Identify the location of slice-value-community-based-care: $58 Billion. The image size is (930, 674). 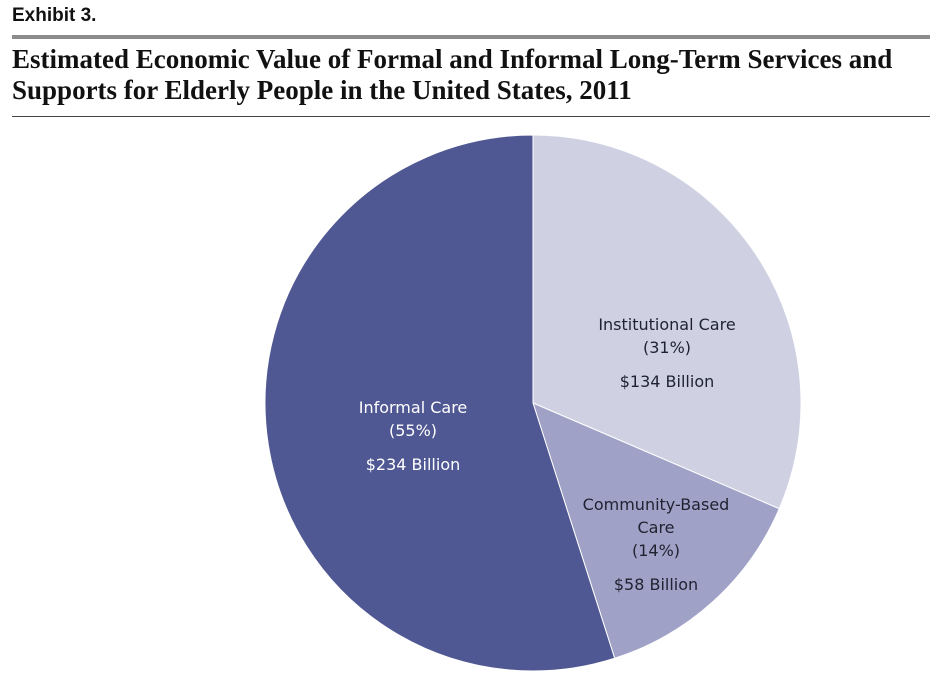
(656, 584).